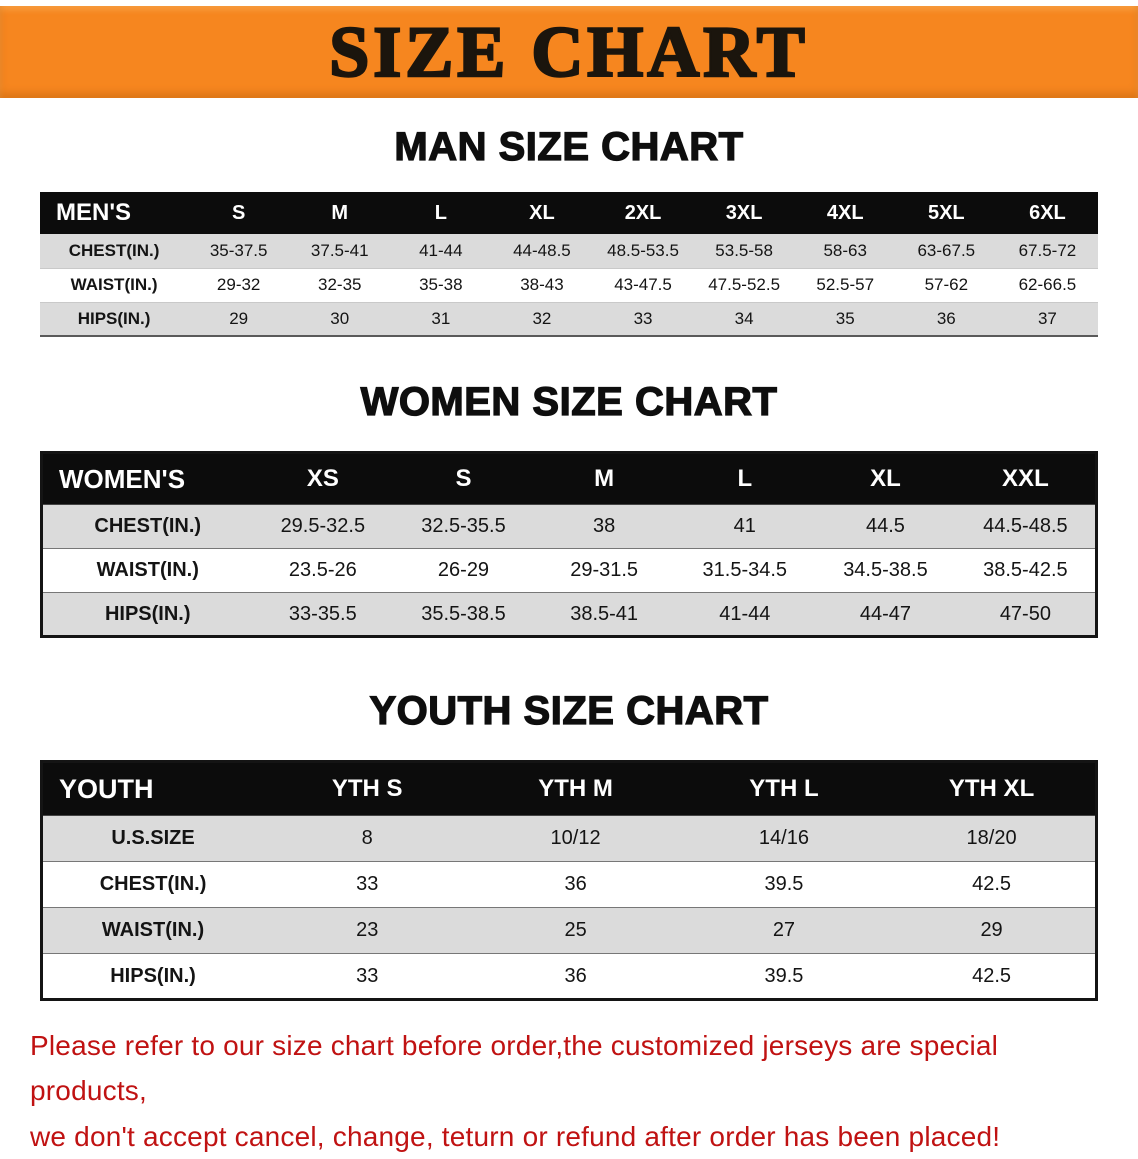 The width and height of the screenshot is (1138, 1159). What do you see at coordinates (1047, 213) in the screenshot?
I see `size-column-header: 6XL` at bounding box center [1047, 213].